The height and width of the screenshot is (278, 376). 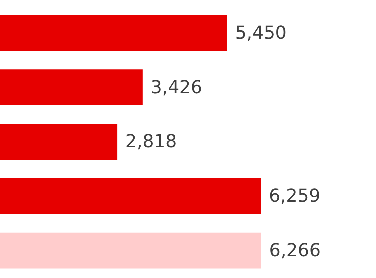 I want to click on data-label: 6,266, so click(x=295, y=251).